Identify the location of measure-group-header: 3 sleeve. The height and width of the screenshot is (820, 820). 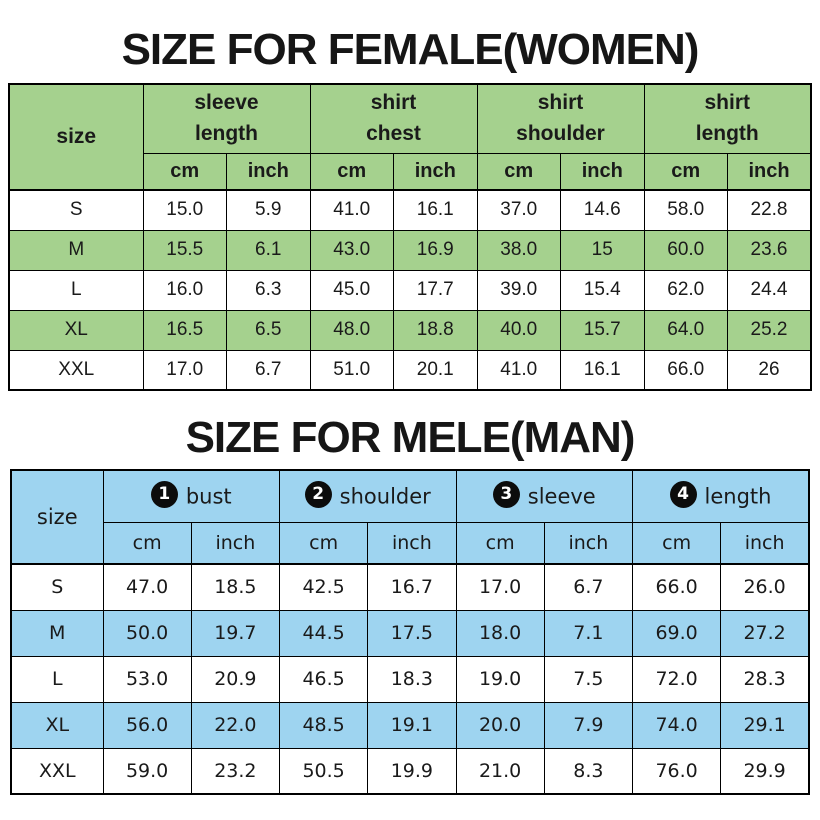
(544, 496).